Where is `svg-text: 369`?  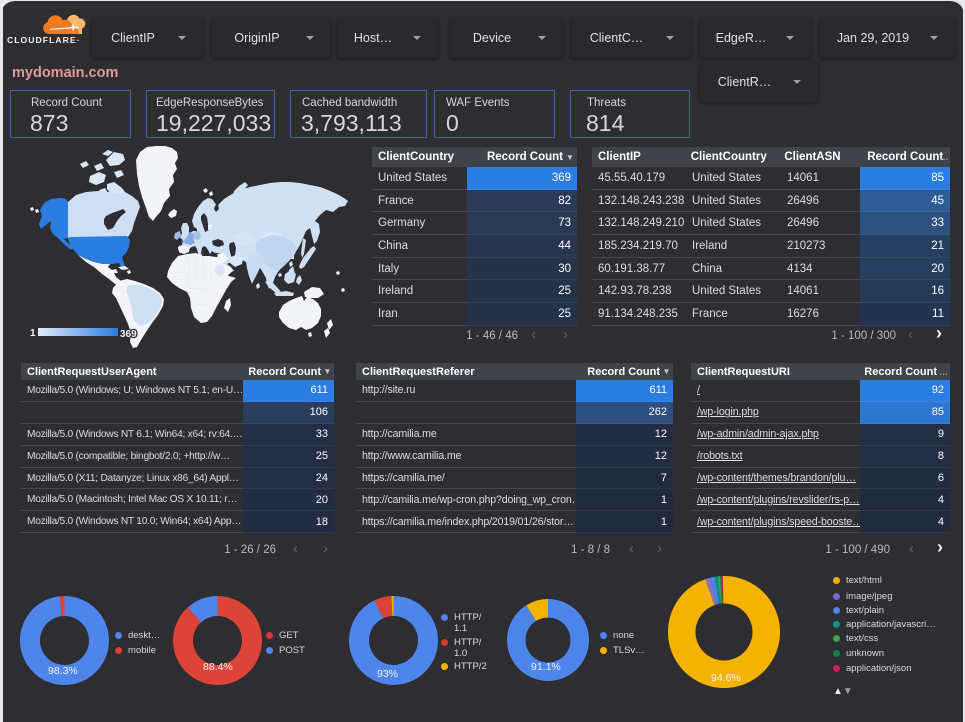 svg-text: 369 is located at coordinates (128, 334).